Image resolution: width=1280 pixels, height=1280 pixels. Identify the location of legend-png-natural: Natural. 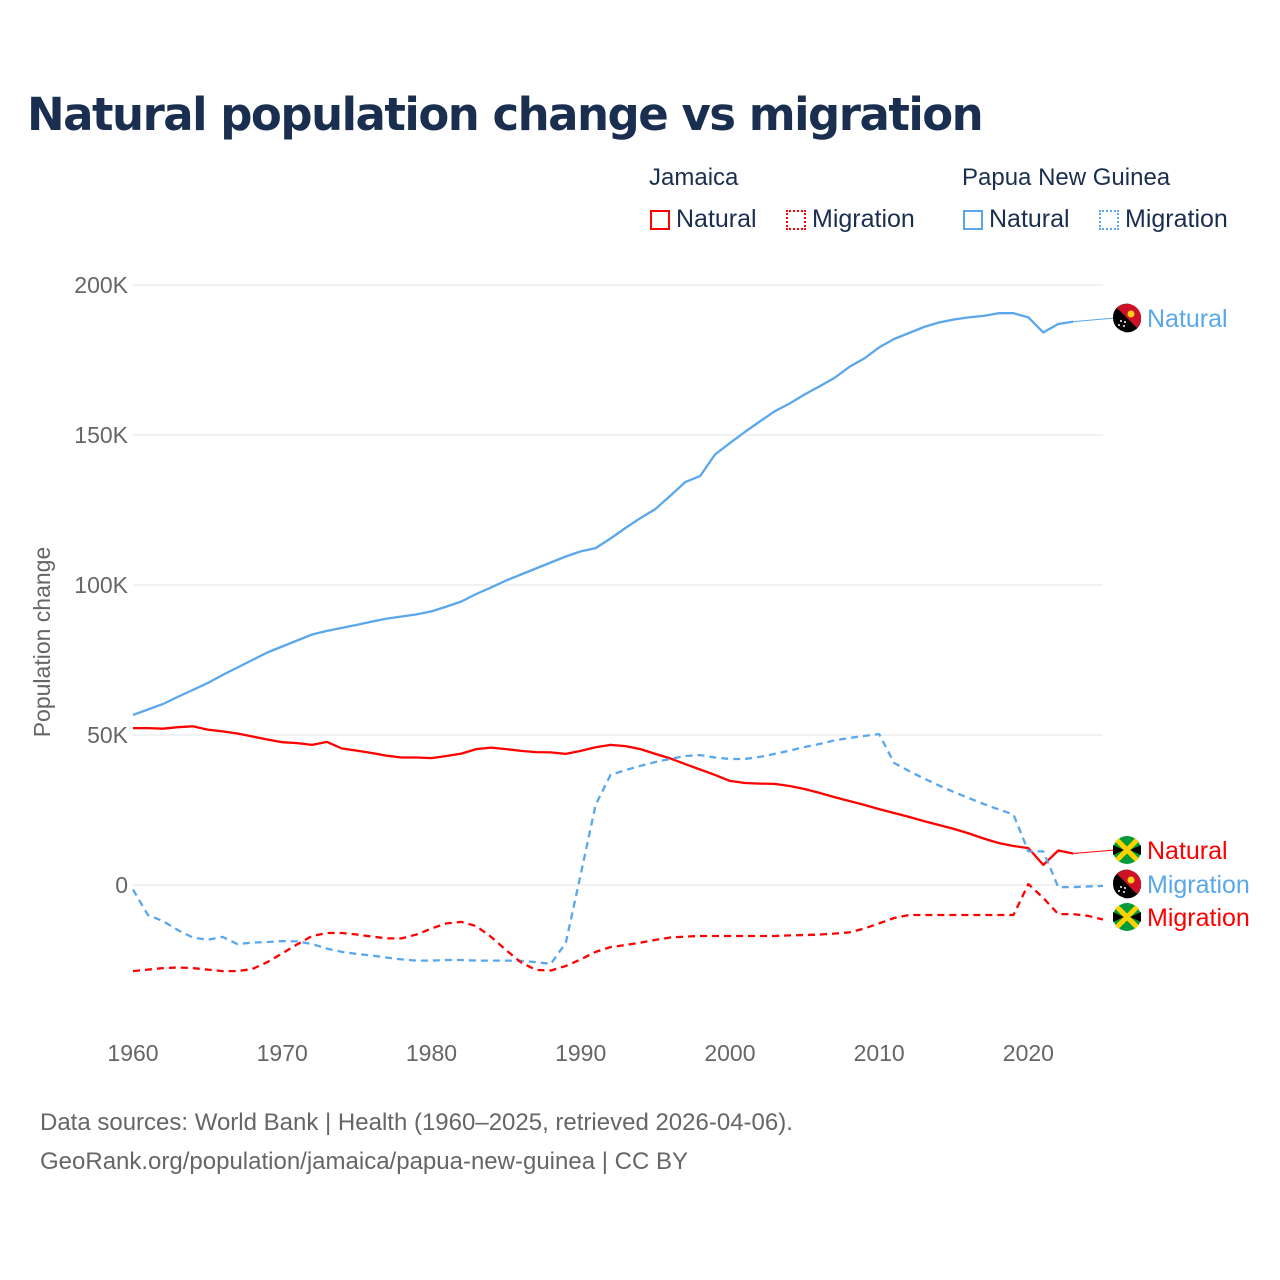
(1016, 219).